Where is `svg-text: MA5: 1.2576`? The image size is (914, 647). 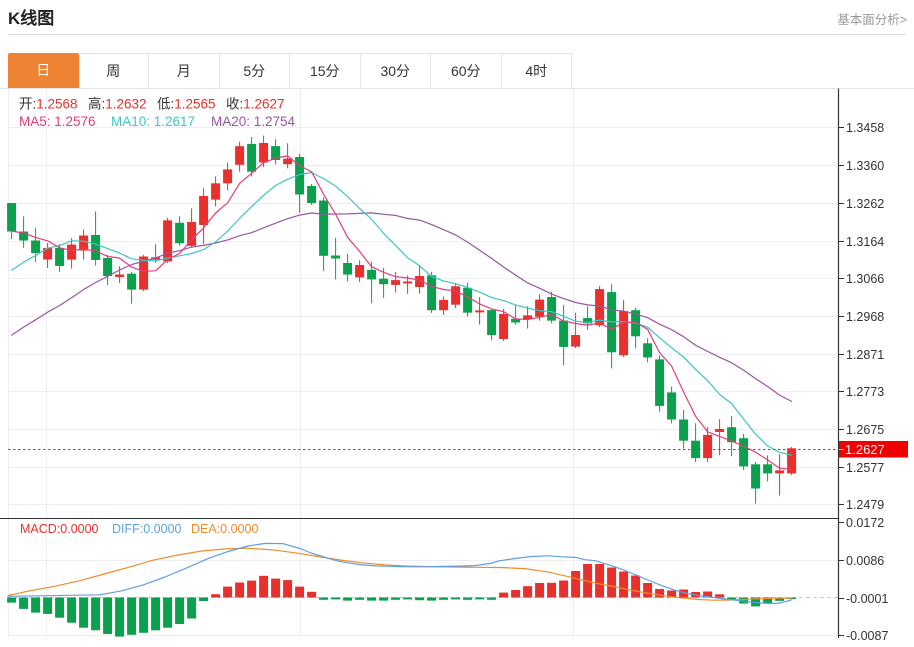
svg-text: MA5: 1.2576 is located at coordinates (57, 121).